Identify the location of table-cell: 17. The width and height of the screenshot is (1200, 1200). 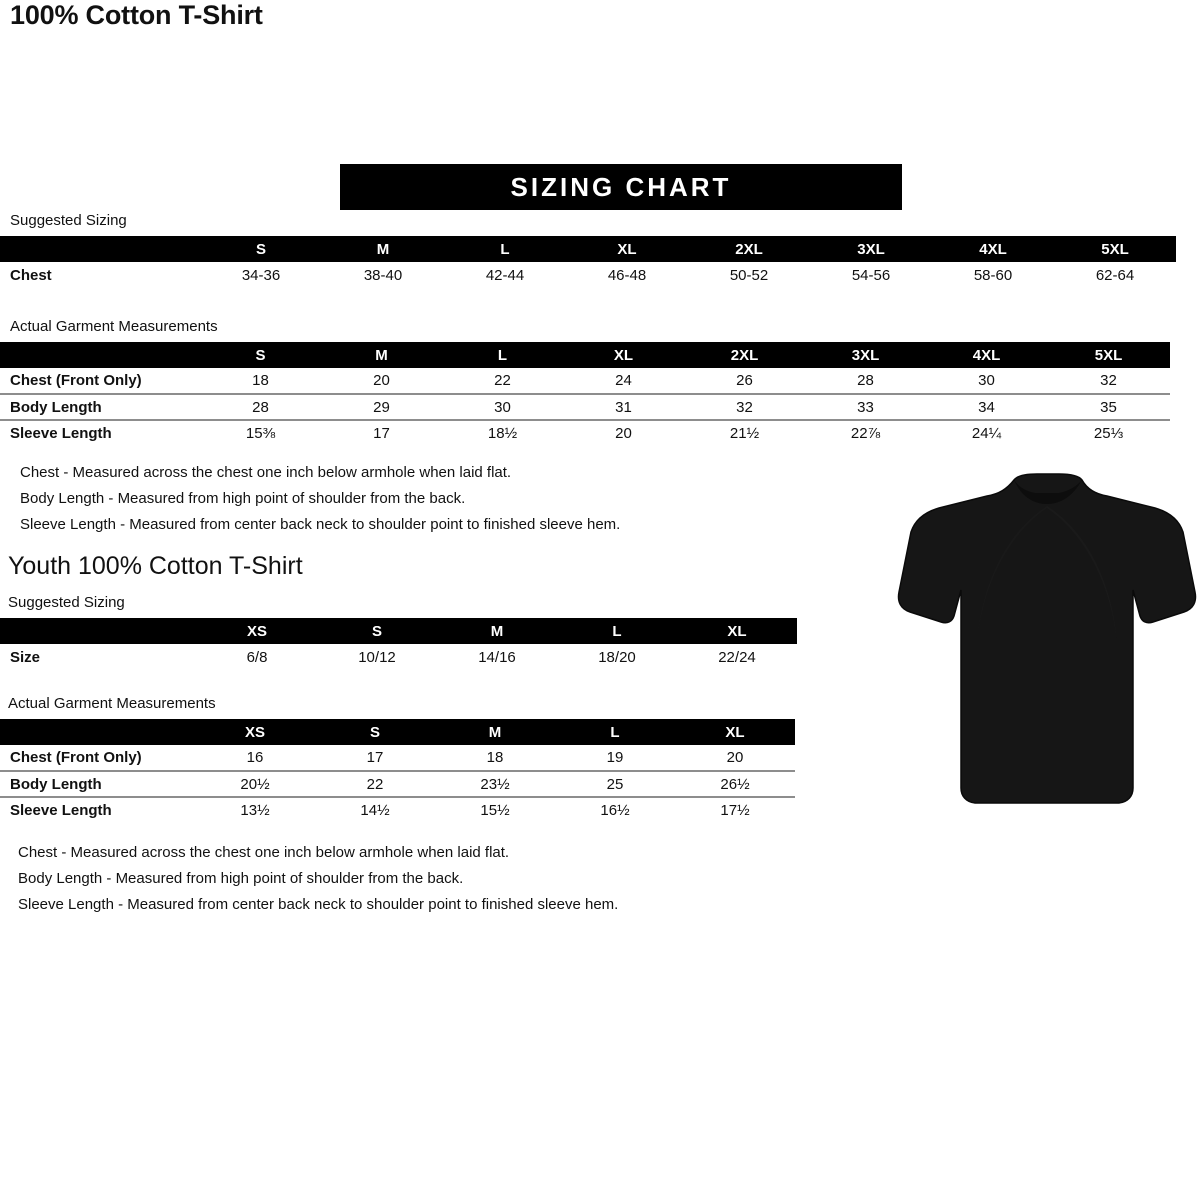
(381, 432).